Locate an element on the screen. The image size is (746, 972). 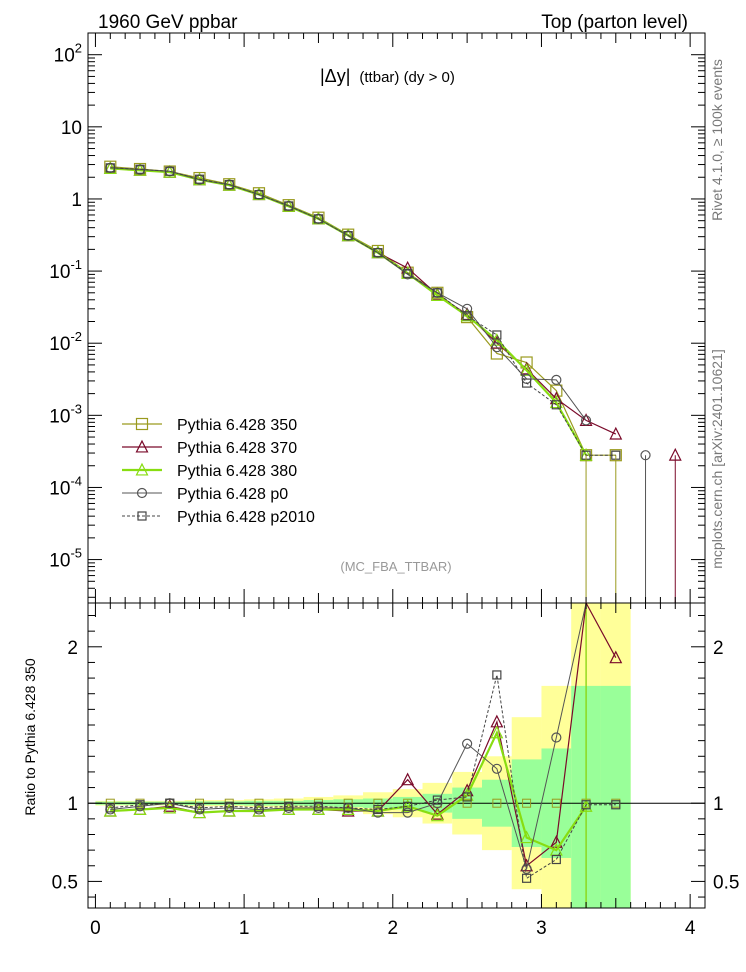
mcplots-label: mcplots.cern.ch [arXiv:2401.10621] is located at coordinates (717, 458).